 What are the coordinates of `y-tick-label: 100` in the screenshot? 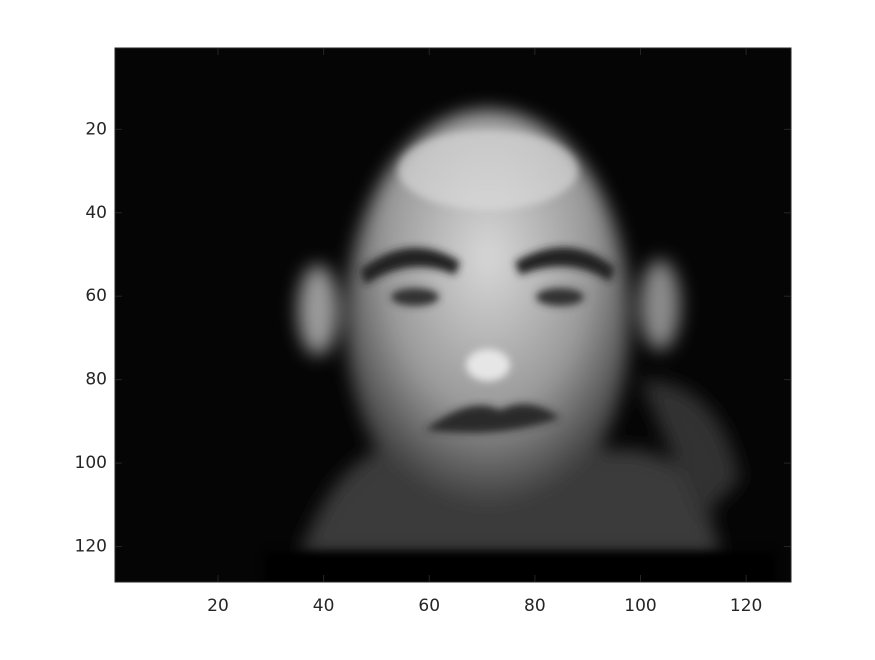 It's located at (91, 463).